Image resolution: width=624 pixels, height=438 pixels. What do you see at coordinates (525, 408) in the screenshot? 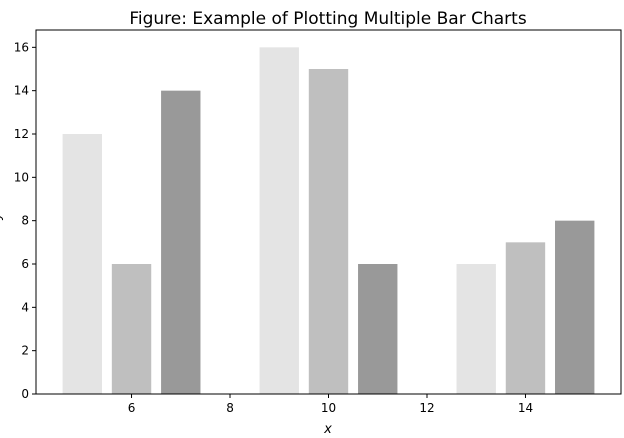
I see `x-tick-label: 14` at bounding box center [525, 408].